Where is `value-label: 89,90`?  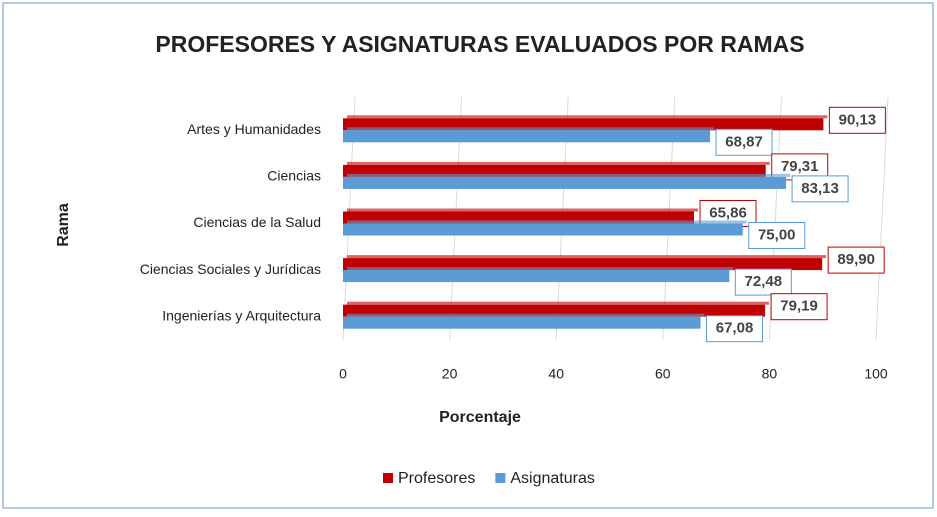 value-label: 89,90 is located at coordinates (856, 259).